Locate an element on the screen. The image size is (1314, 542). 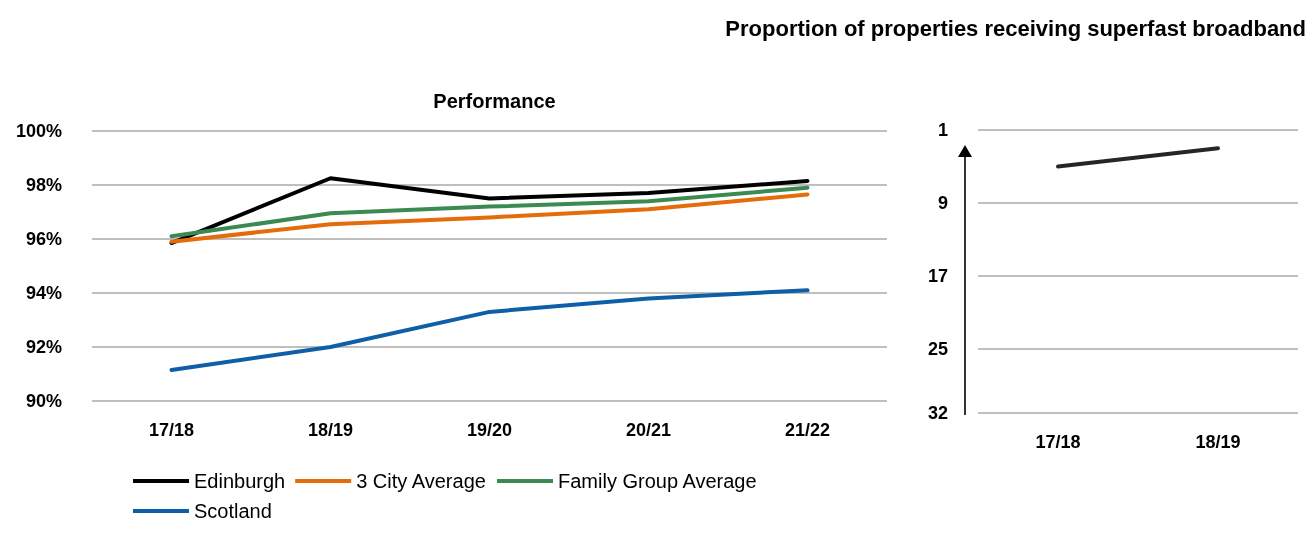
y-tick-label: 32 is located at coordinates (937, 413).